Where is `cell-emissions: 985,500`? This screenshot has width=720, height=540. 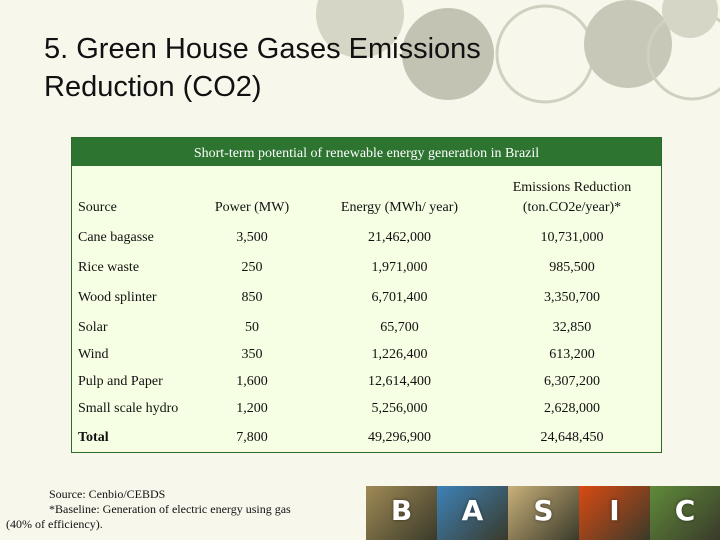
cell-emissions: 985,500 is located at coordinates (572, 267).